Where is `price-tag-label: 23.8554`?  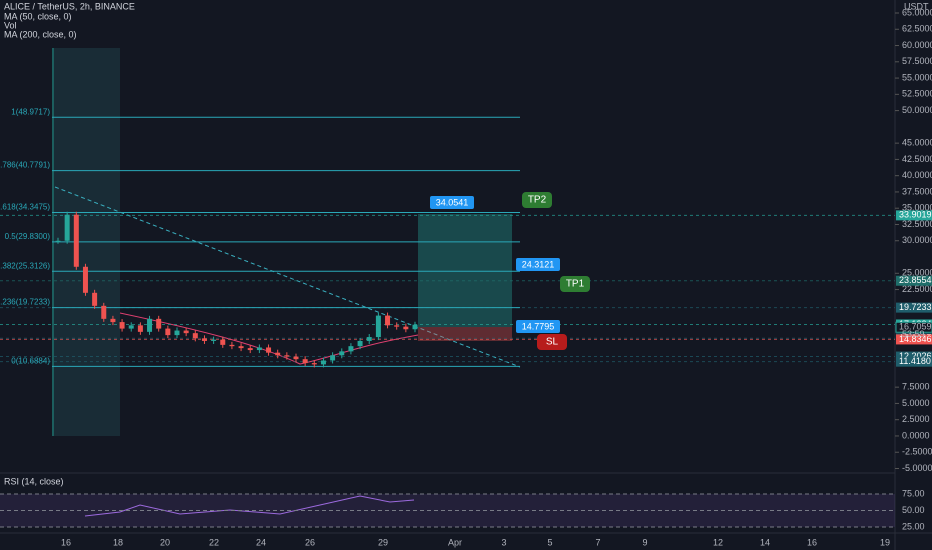
price-tag-label: 23.8554 is located at coordinates (915, 280).